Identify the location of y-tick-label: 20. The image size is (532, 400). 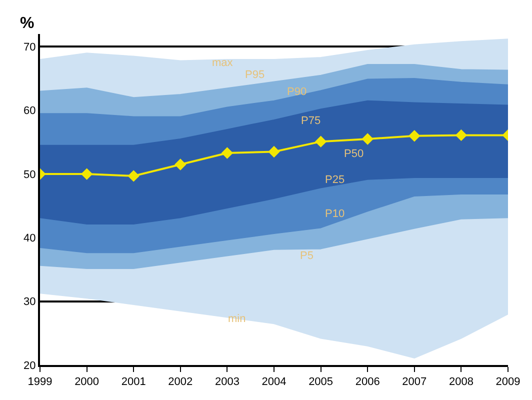
(30, 366).